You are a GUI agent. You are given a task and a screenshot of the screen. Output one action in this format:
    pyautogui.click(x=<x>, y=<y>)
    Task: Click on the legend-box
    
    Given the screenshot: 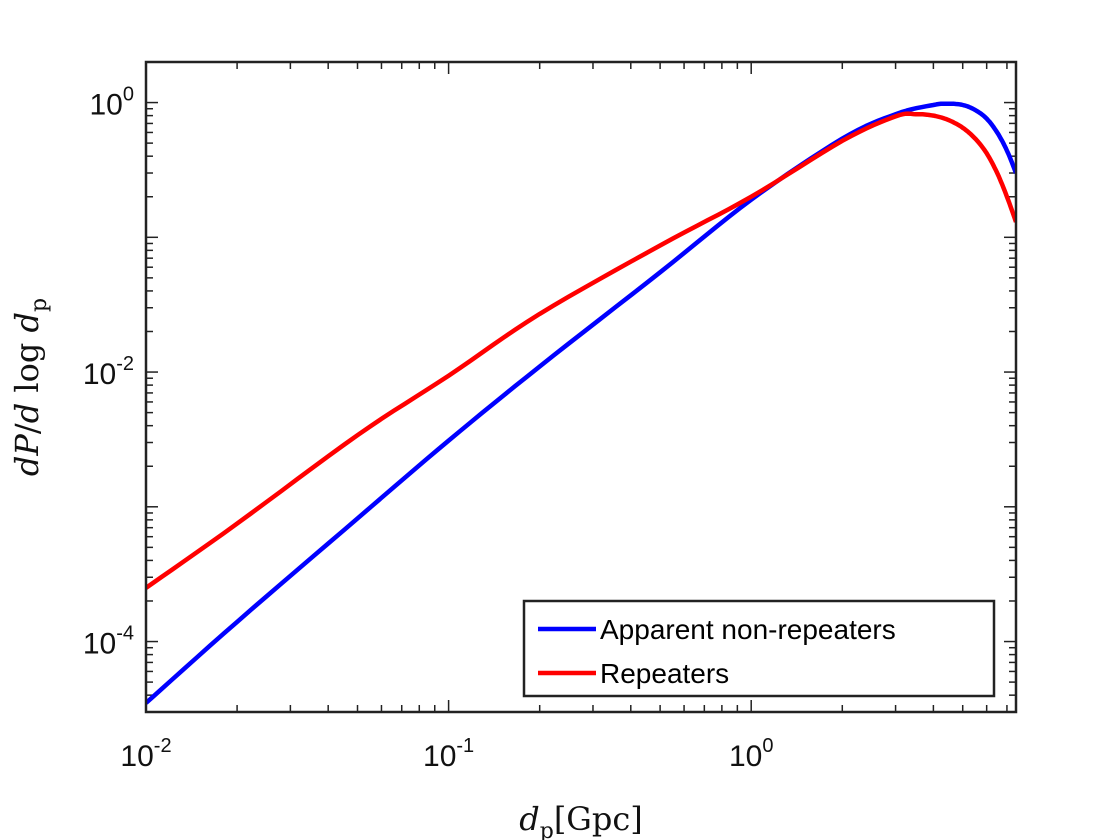 What is the action you would take?
    pyautogui.click(x=759, y=648)
    